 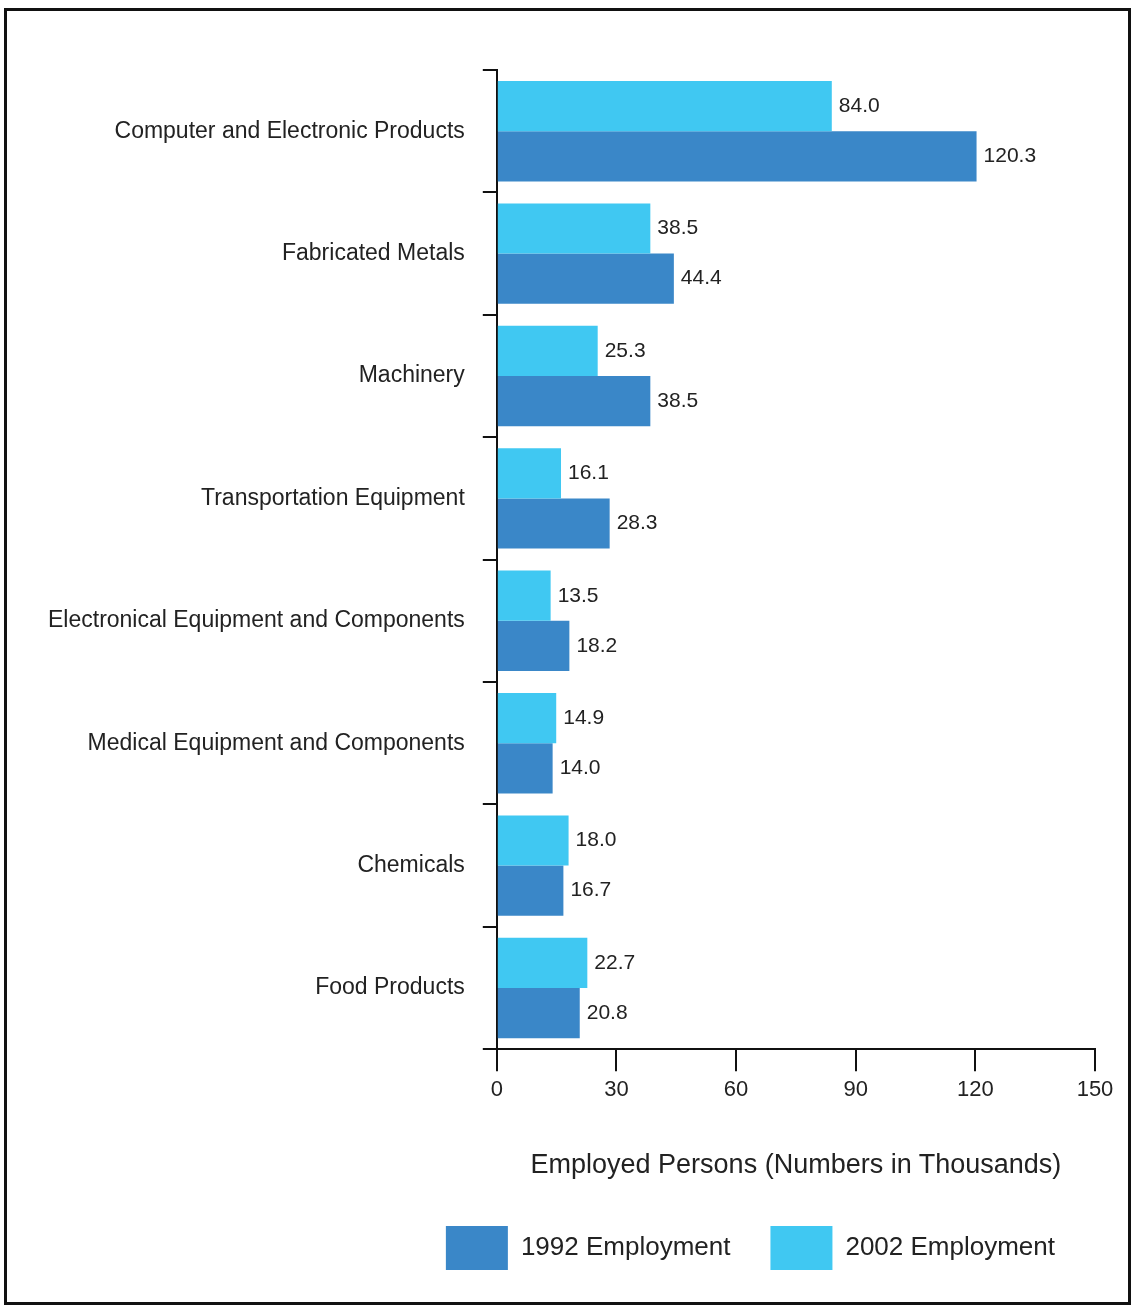 I want to click on y-tick-label: Transportation Equipment, so click(x=333, y=496).